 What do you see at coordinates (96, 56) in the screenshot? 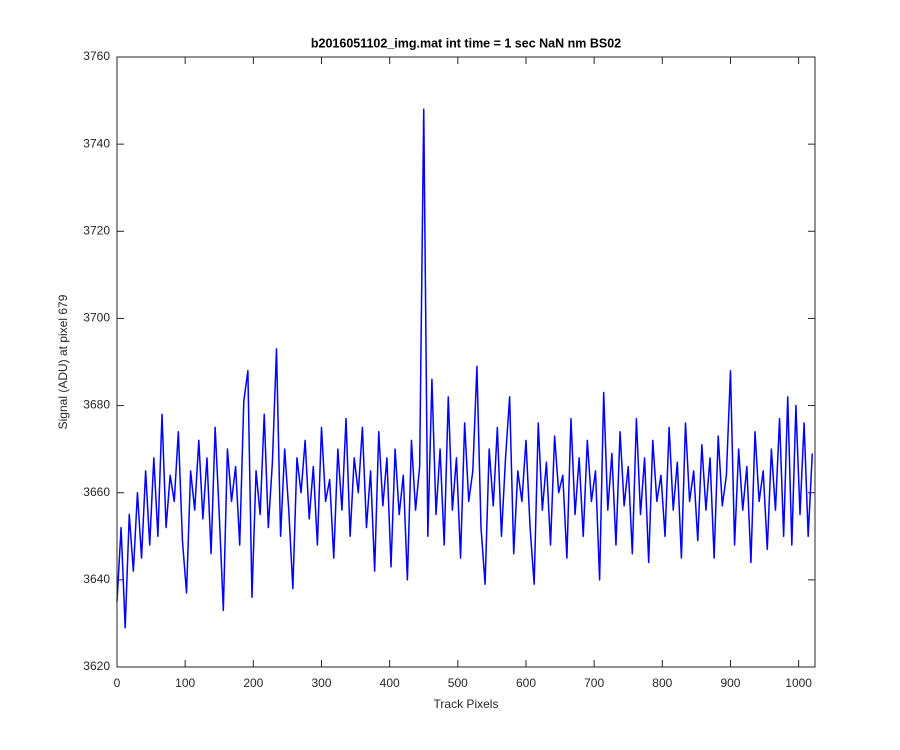
I see `y-tick-label: 3760` at bounding box center [96, 56].